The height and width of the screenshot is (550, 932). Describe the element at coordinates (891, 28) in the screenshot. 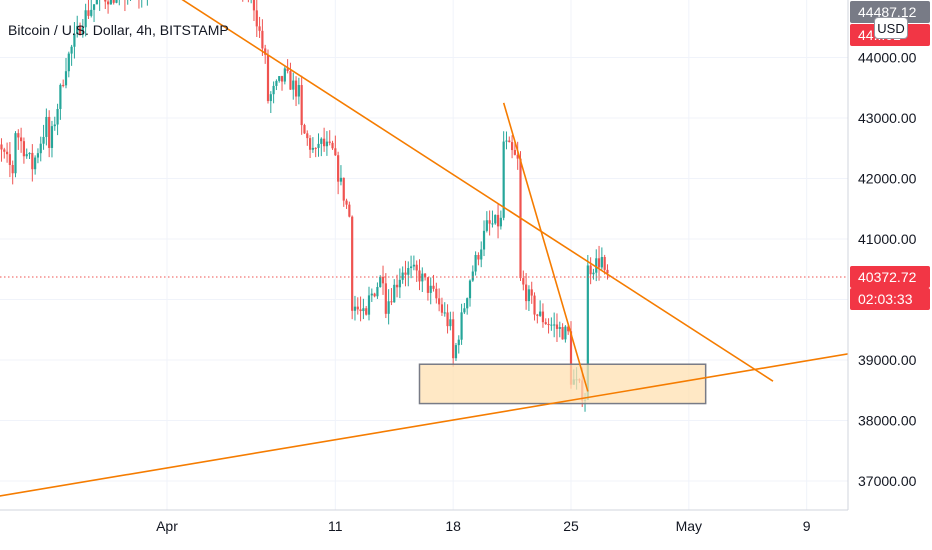

I see `currency-button: USD` at that location.